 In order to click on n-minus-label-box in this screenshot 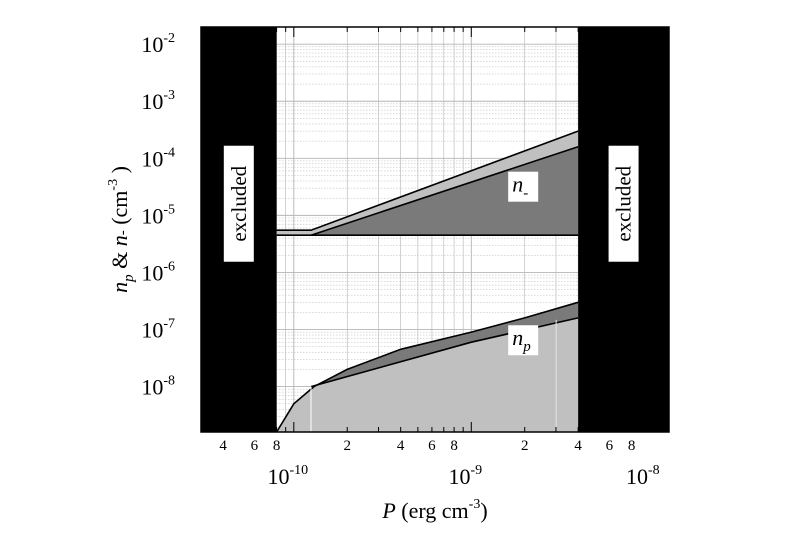, I will do `click(523, 186)`.